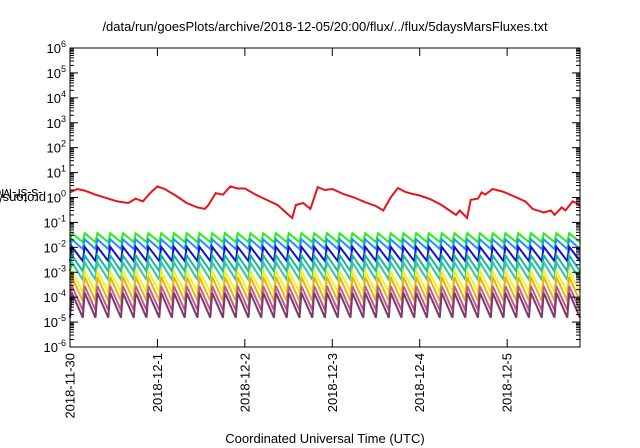  Describe the element at coordinates (244, 382) in the screenshot. I see `x-tick-label: 2018-12-2` at that location.